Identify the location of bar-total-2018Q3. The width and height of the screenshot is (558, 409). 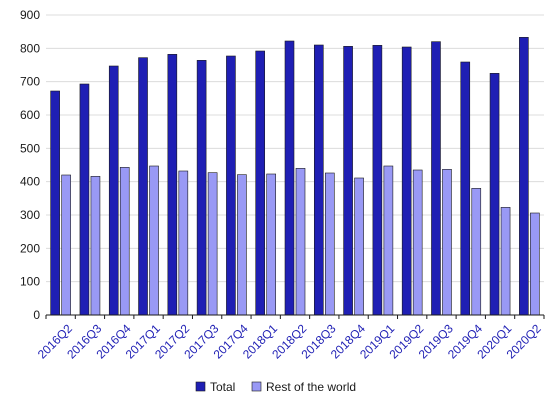
(318, 180).